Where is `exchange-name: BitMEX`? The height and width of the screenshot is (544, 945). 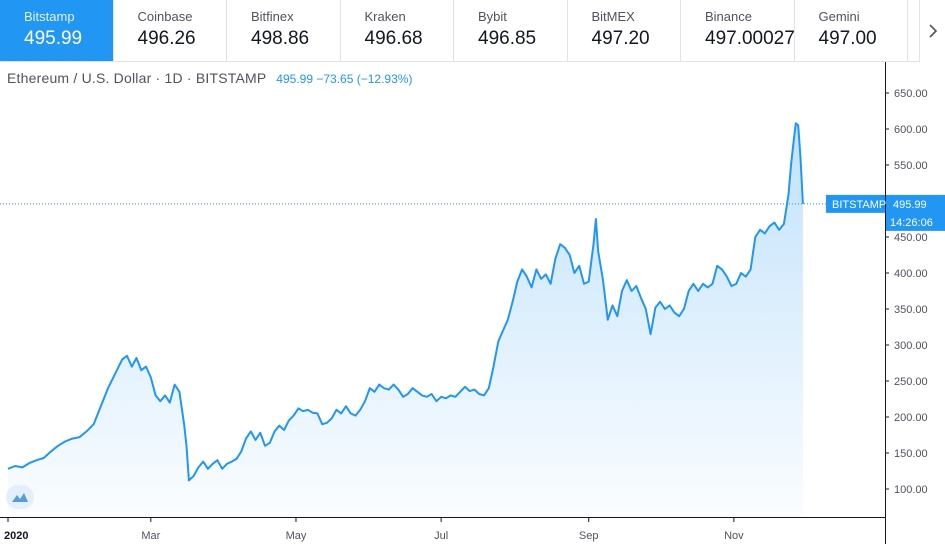
exchange-name: BitMEX is located at coordinates (613, 16).